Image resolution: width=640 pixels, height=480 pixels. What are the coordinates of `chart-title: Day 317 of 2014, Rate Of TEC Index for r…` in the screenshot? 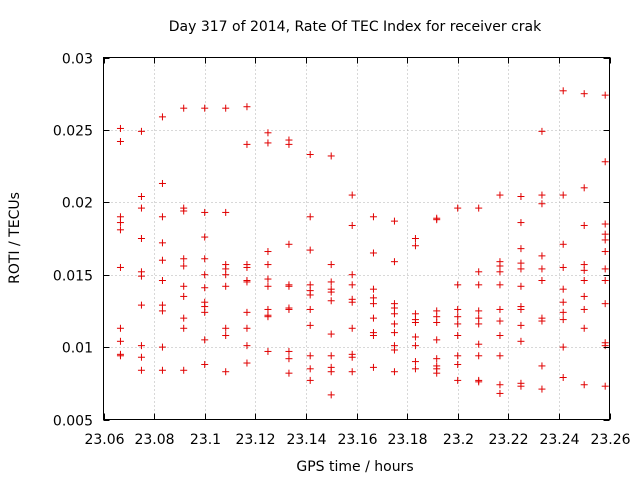 It's located at (355, 27).